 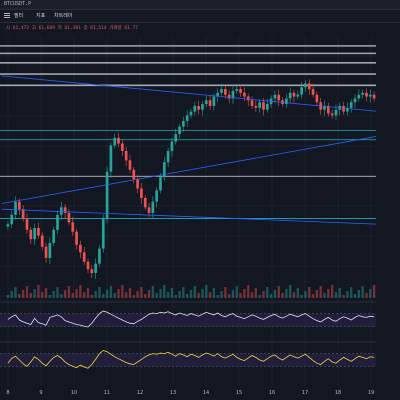 I want to click on price-axis, so click(x=388, y=211).